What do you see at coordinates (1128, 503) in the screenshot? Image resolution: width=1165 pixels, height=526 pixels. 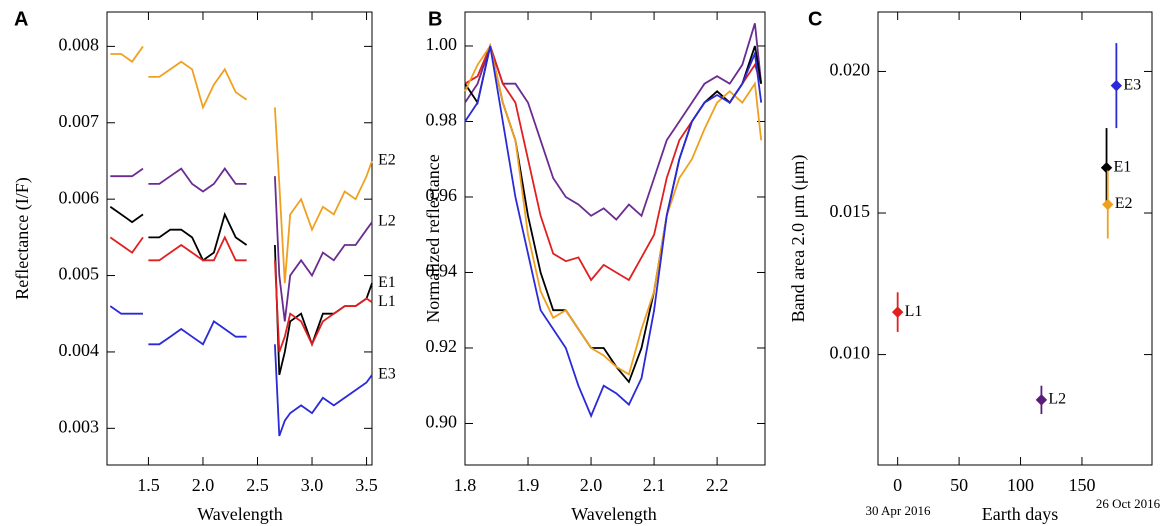 I see `annotation: 26 Oct 2016` at bounding box center [1128, 503].